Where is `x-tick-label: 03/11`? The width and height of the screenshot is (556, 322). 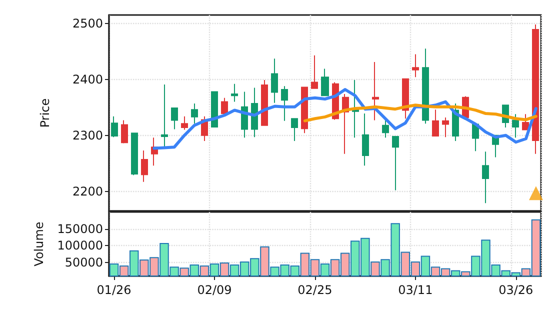
x-tick-label: 03/11 is located at coordinates (415, 290).